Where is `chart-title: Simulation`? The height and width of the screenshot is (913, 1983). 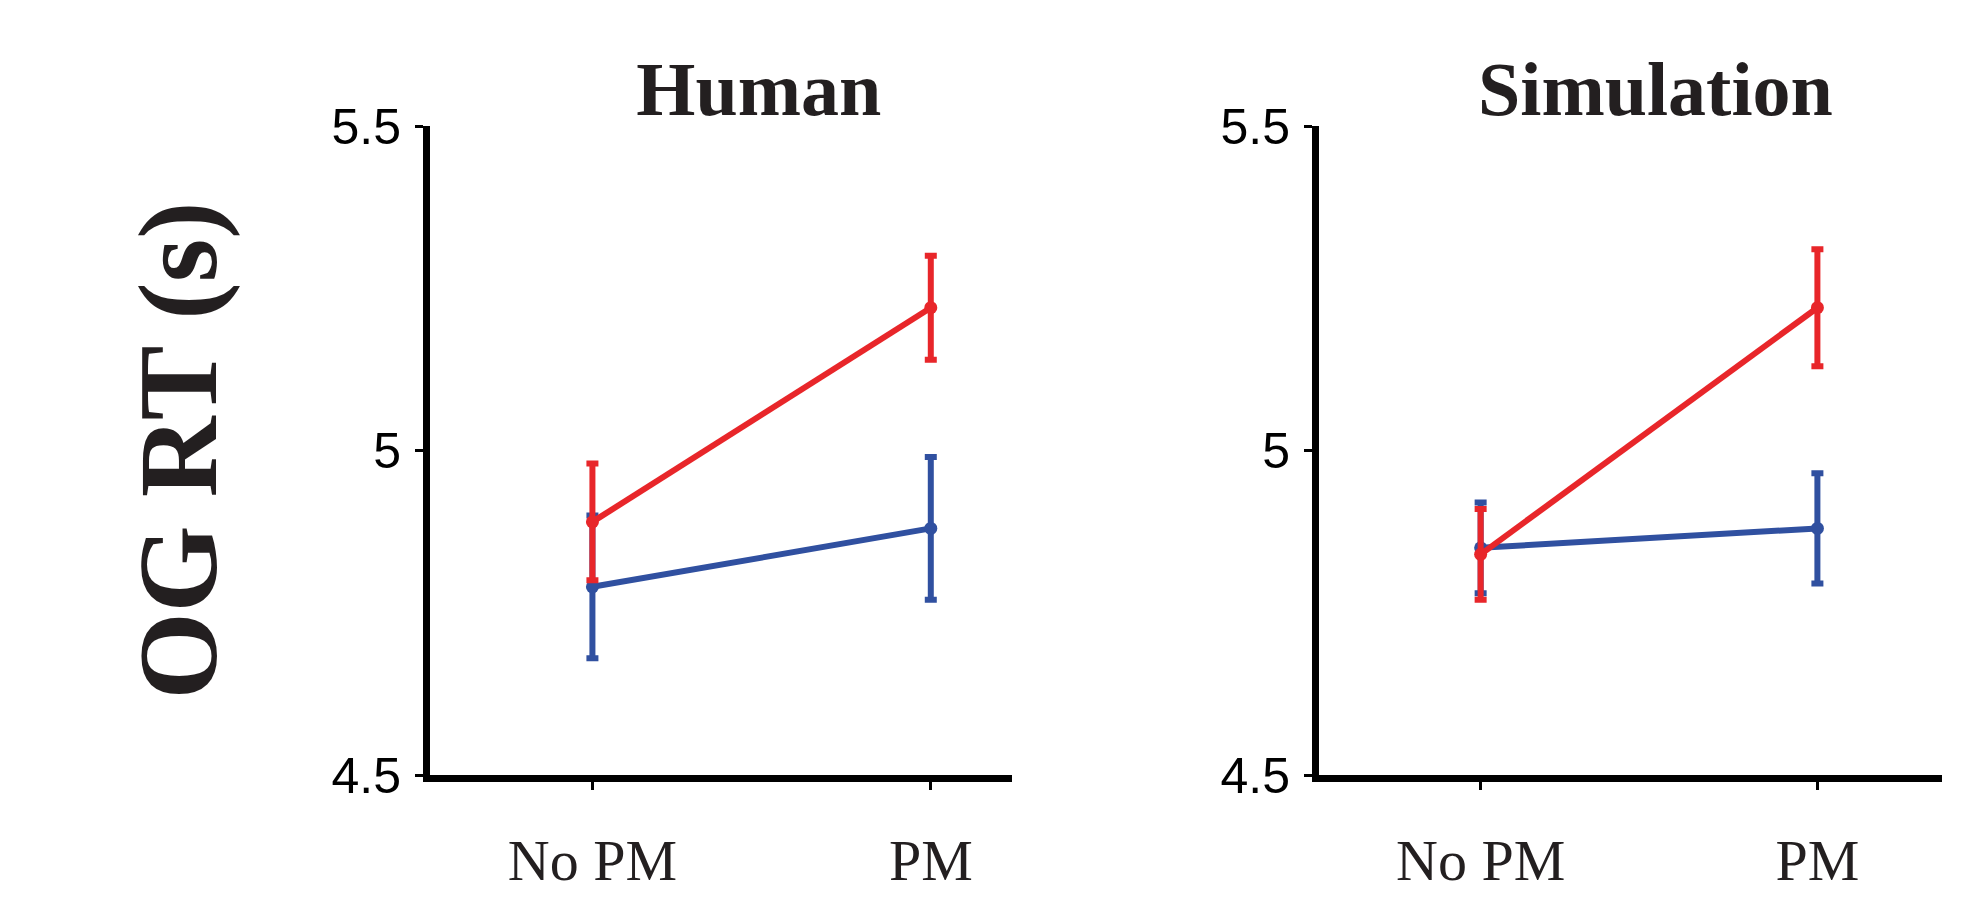
chart-title: Simulation is located at coordinates (1655, 88).